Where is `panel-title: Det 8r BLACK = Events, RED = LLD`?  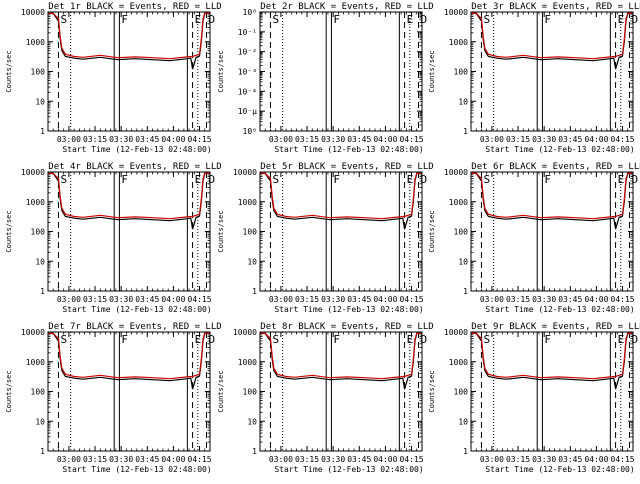 panel-title: Det 8r BLACK = Events, RED = LLD is located at coordinates (346, 327).